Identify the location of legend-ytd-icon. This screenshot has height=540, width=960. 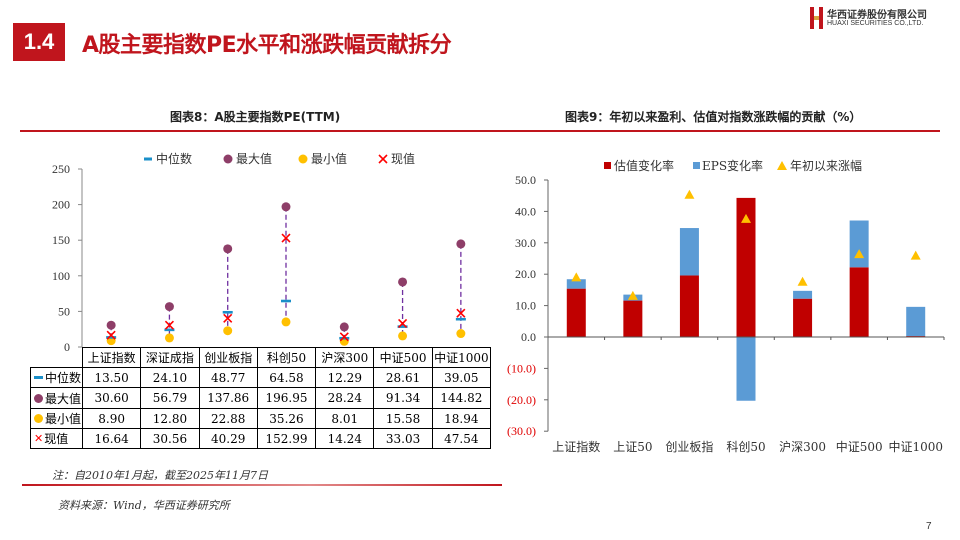
(782, 165).